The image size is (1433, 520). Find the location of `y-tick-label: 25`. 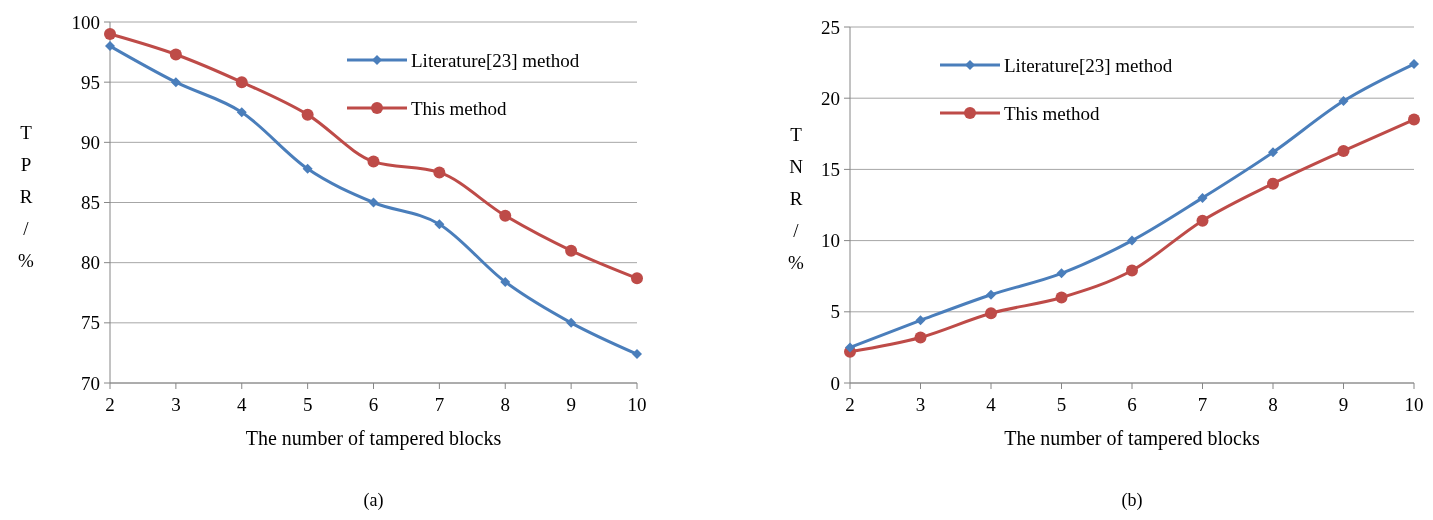

y-tick-label: 25 is located at coordinates (830, 27).